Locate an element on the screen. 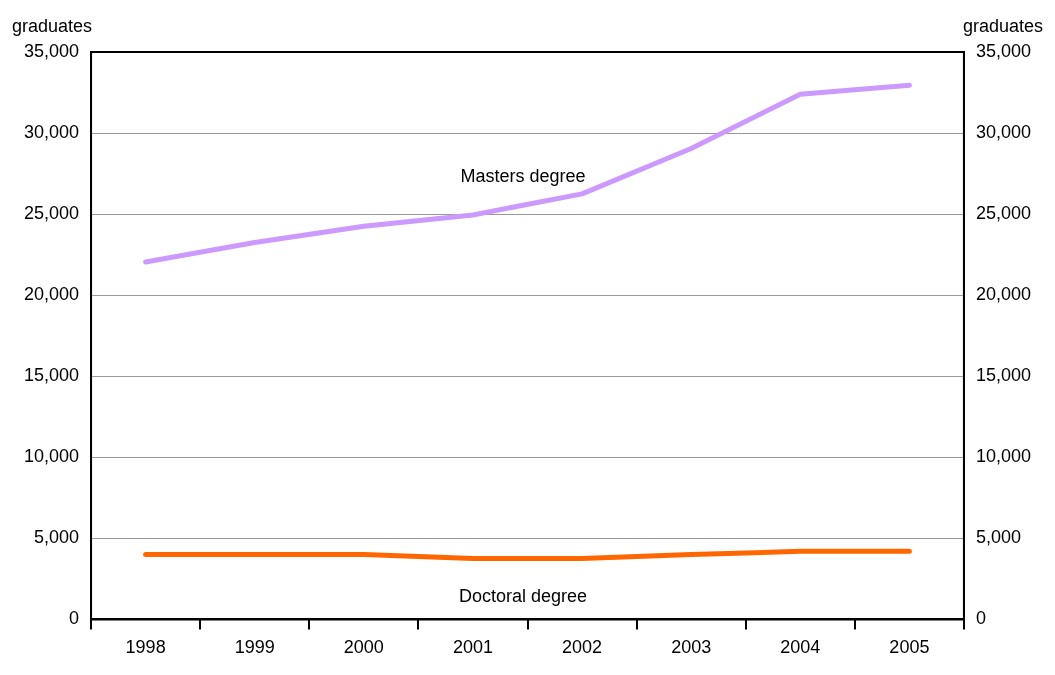 The image size is (1055, 675). y-tick-label: 30,000 is located at coordinates (51, 132).